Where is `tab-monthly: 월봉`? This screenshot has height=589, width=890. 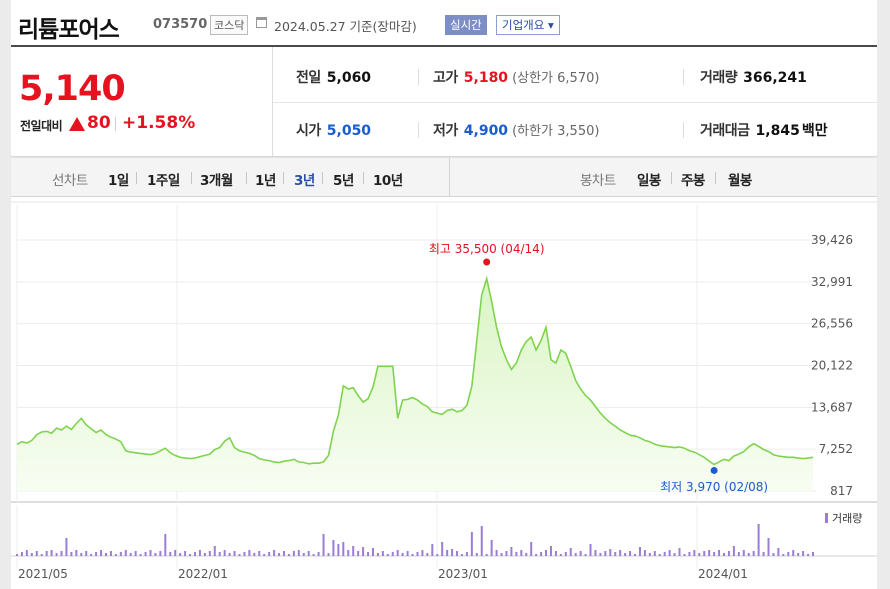 tab-monthly: 월봉 is located at coordinates (740, 181).